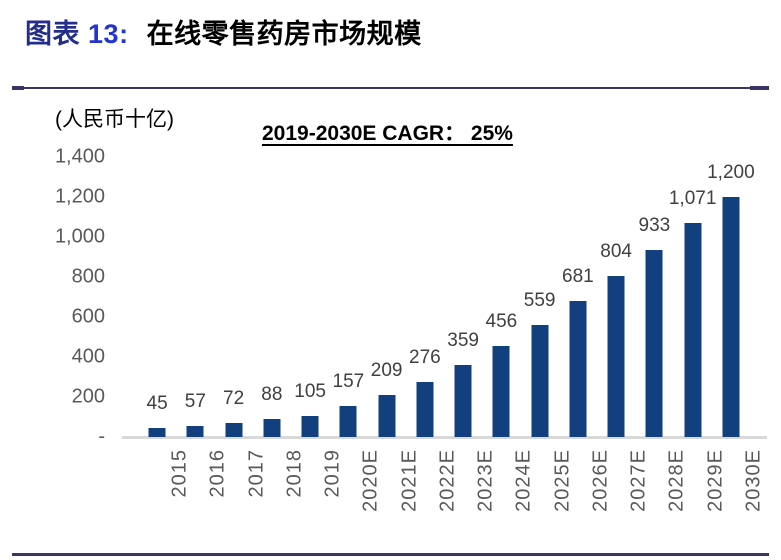  I want to click on value-label: 1,071, so click(692, 198).